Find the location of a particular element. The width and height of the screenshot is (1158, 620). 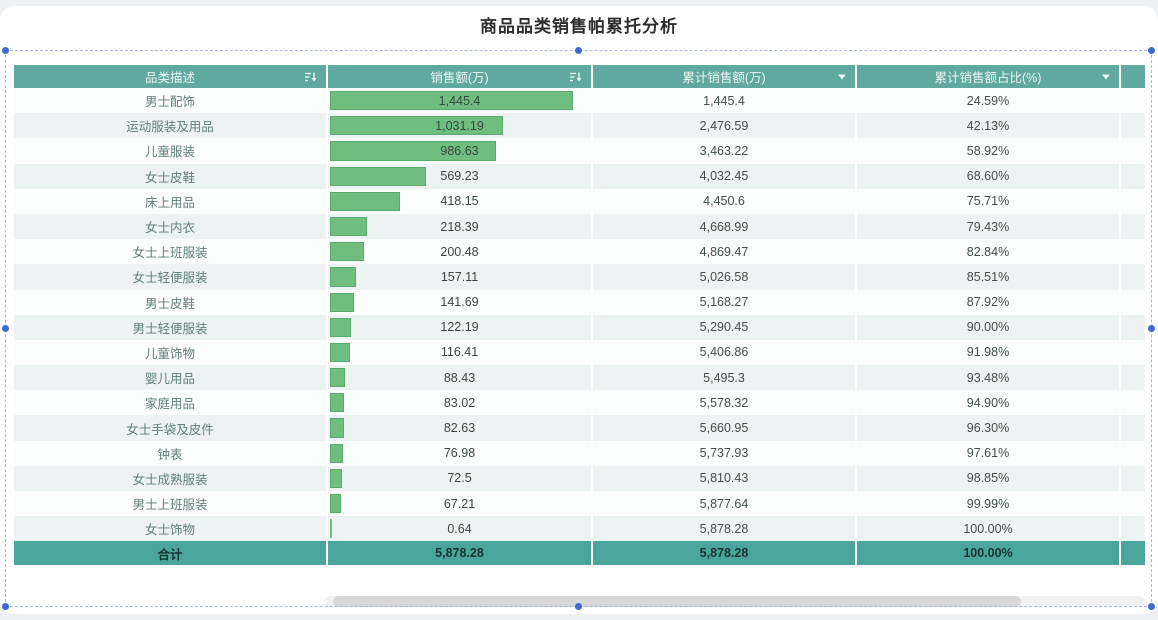

sales-cell: 82.63 is located at coordinates (458, 428).